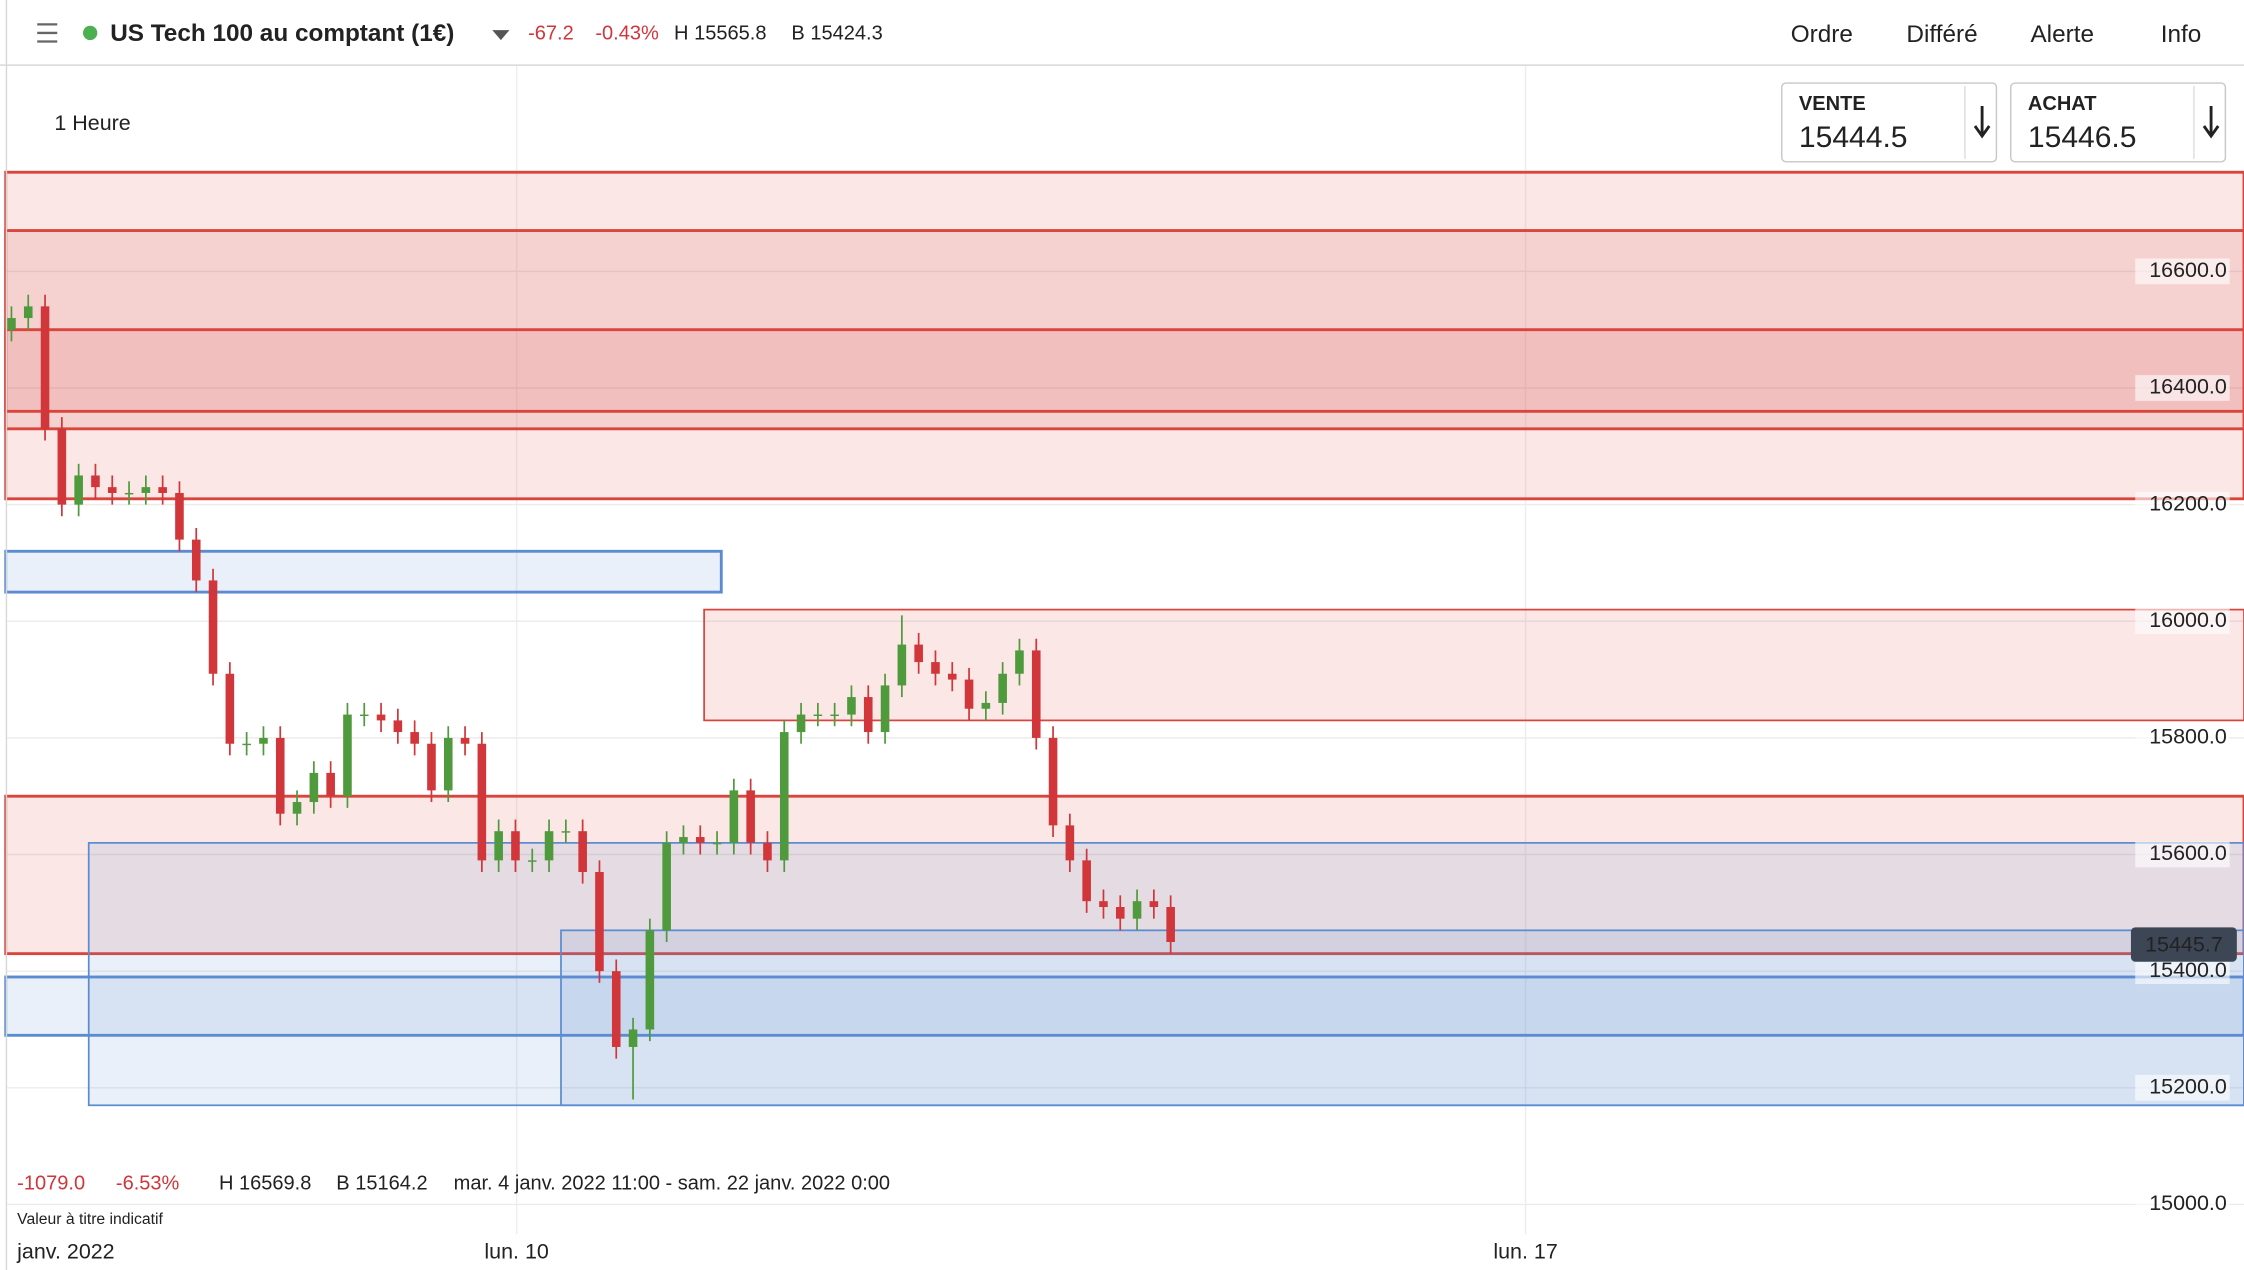 The height and width of the screenshot is (1270, 2244). I want to click on change-pct: -0.43%, so click(627, 34).